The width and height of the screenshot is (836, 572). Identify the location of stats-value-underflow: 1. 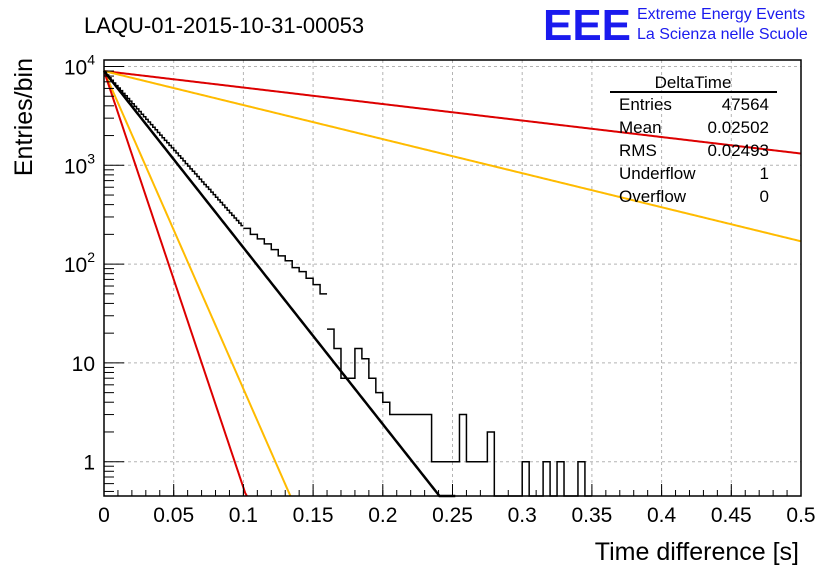
(764, 173).